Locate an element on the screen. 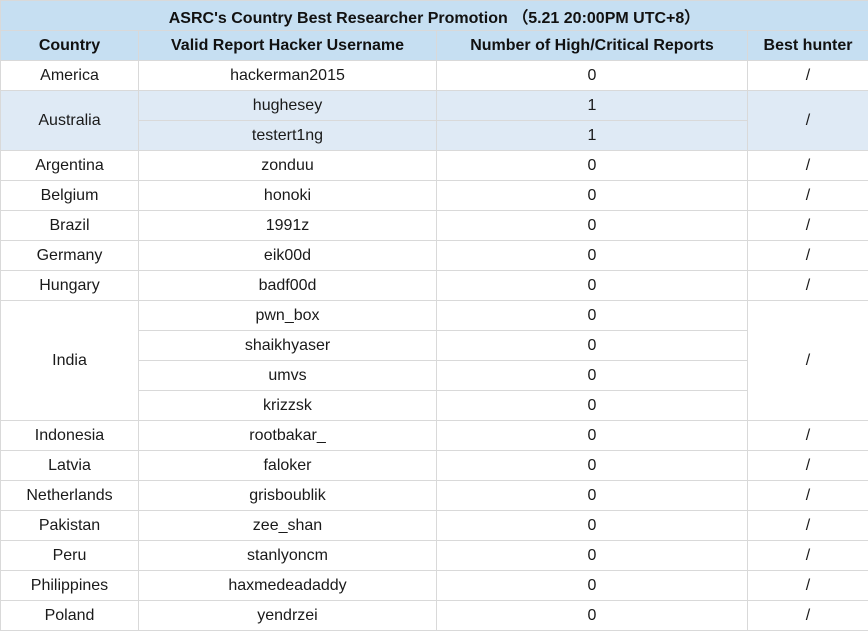 Image resolution: width=868 pixels, height=636 pixels. table-row: Australia hughesey 1/ is located at coordinates (434, 120).